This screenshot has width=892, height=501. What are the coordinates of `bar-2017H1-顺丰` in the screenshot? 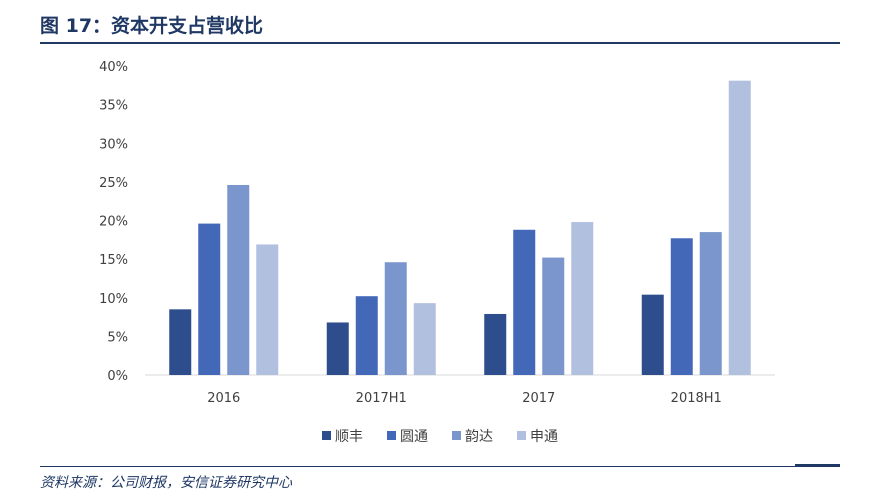 It's located at (337, 348).